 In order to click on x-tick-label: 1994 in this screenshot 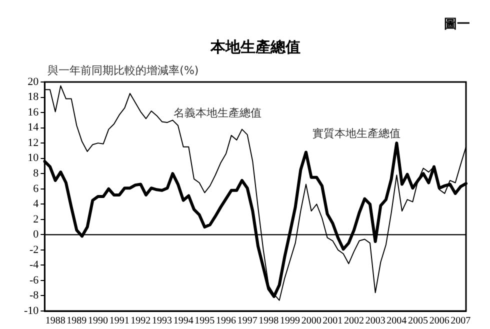, I will do `click(183, 321)`.